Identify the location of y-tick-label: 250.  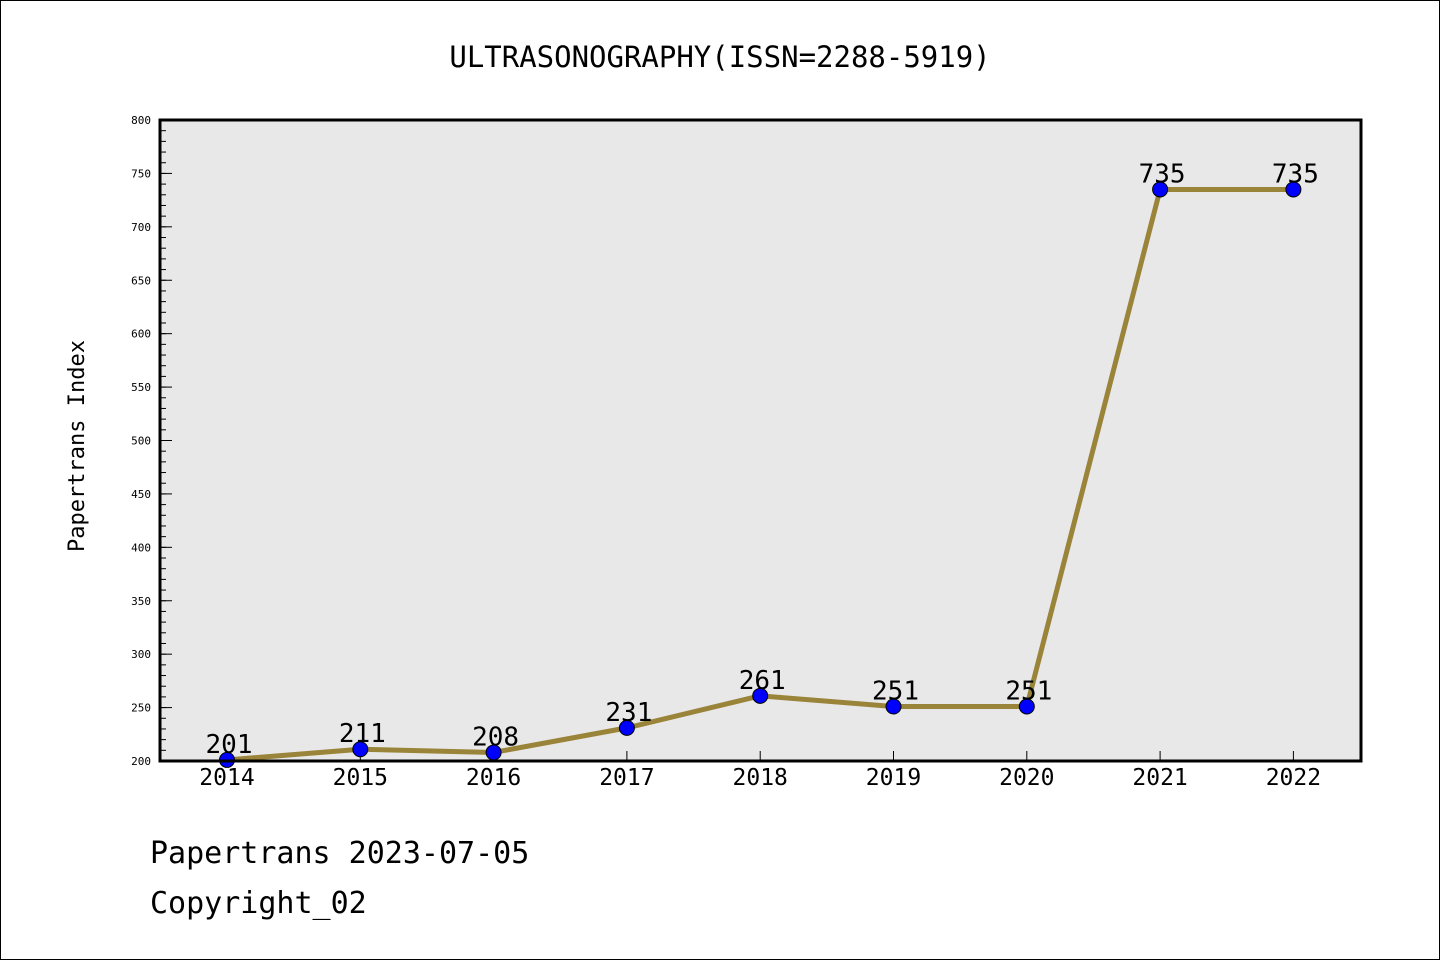
(141, 708).